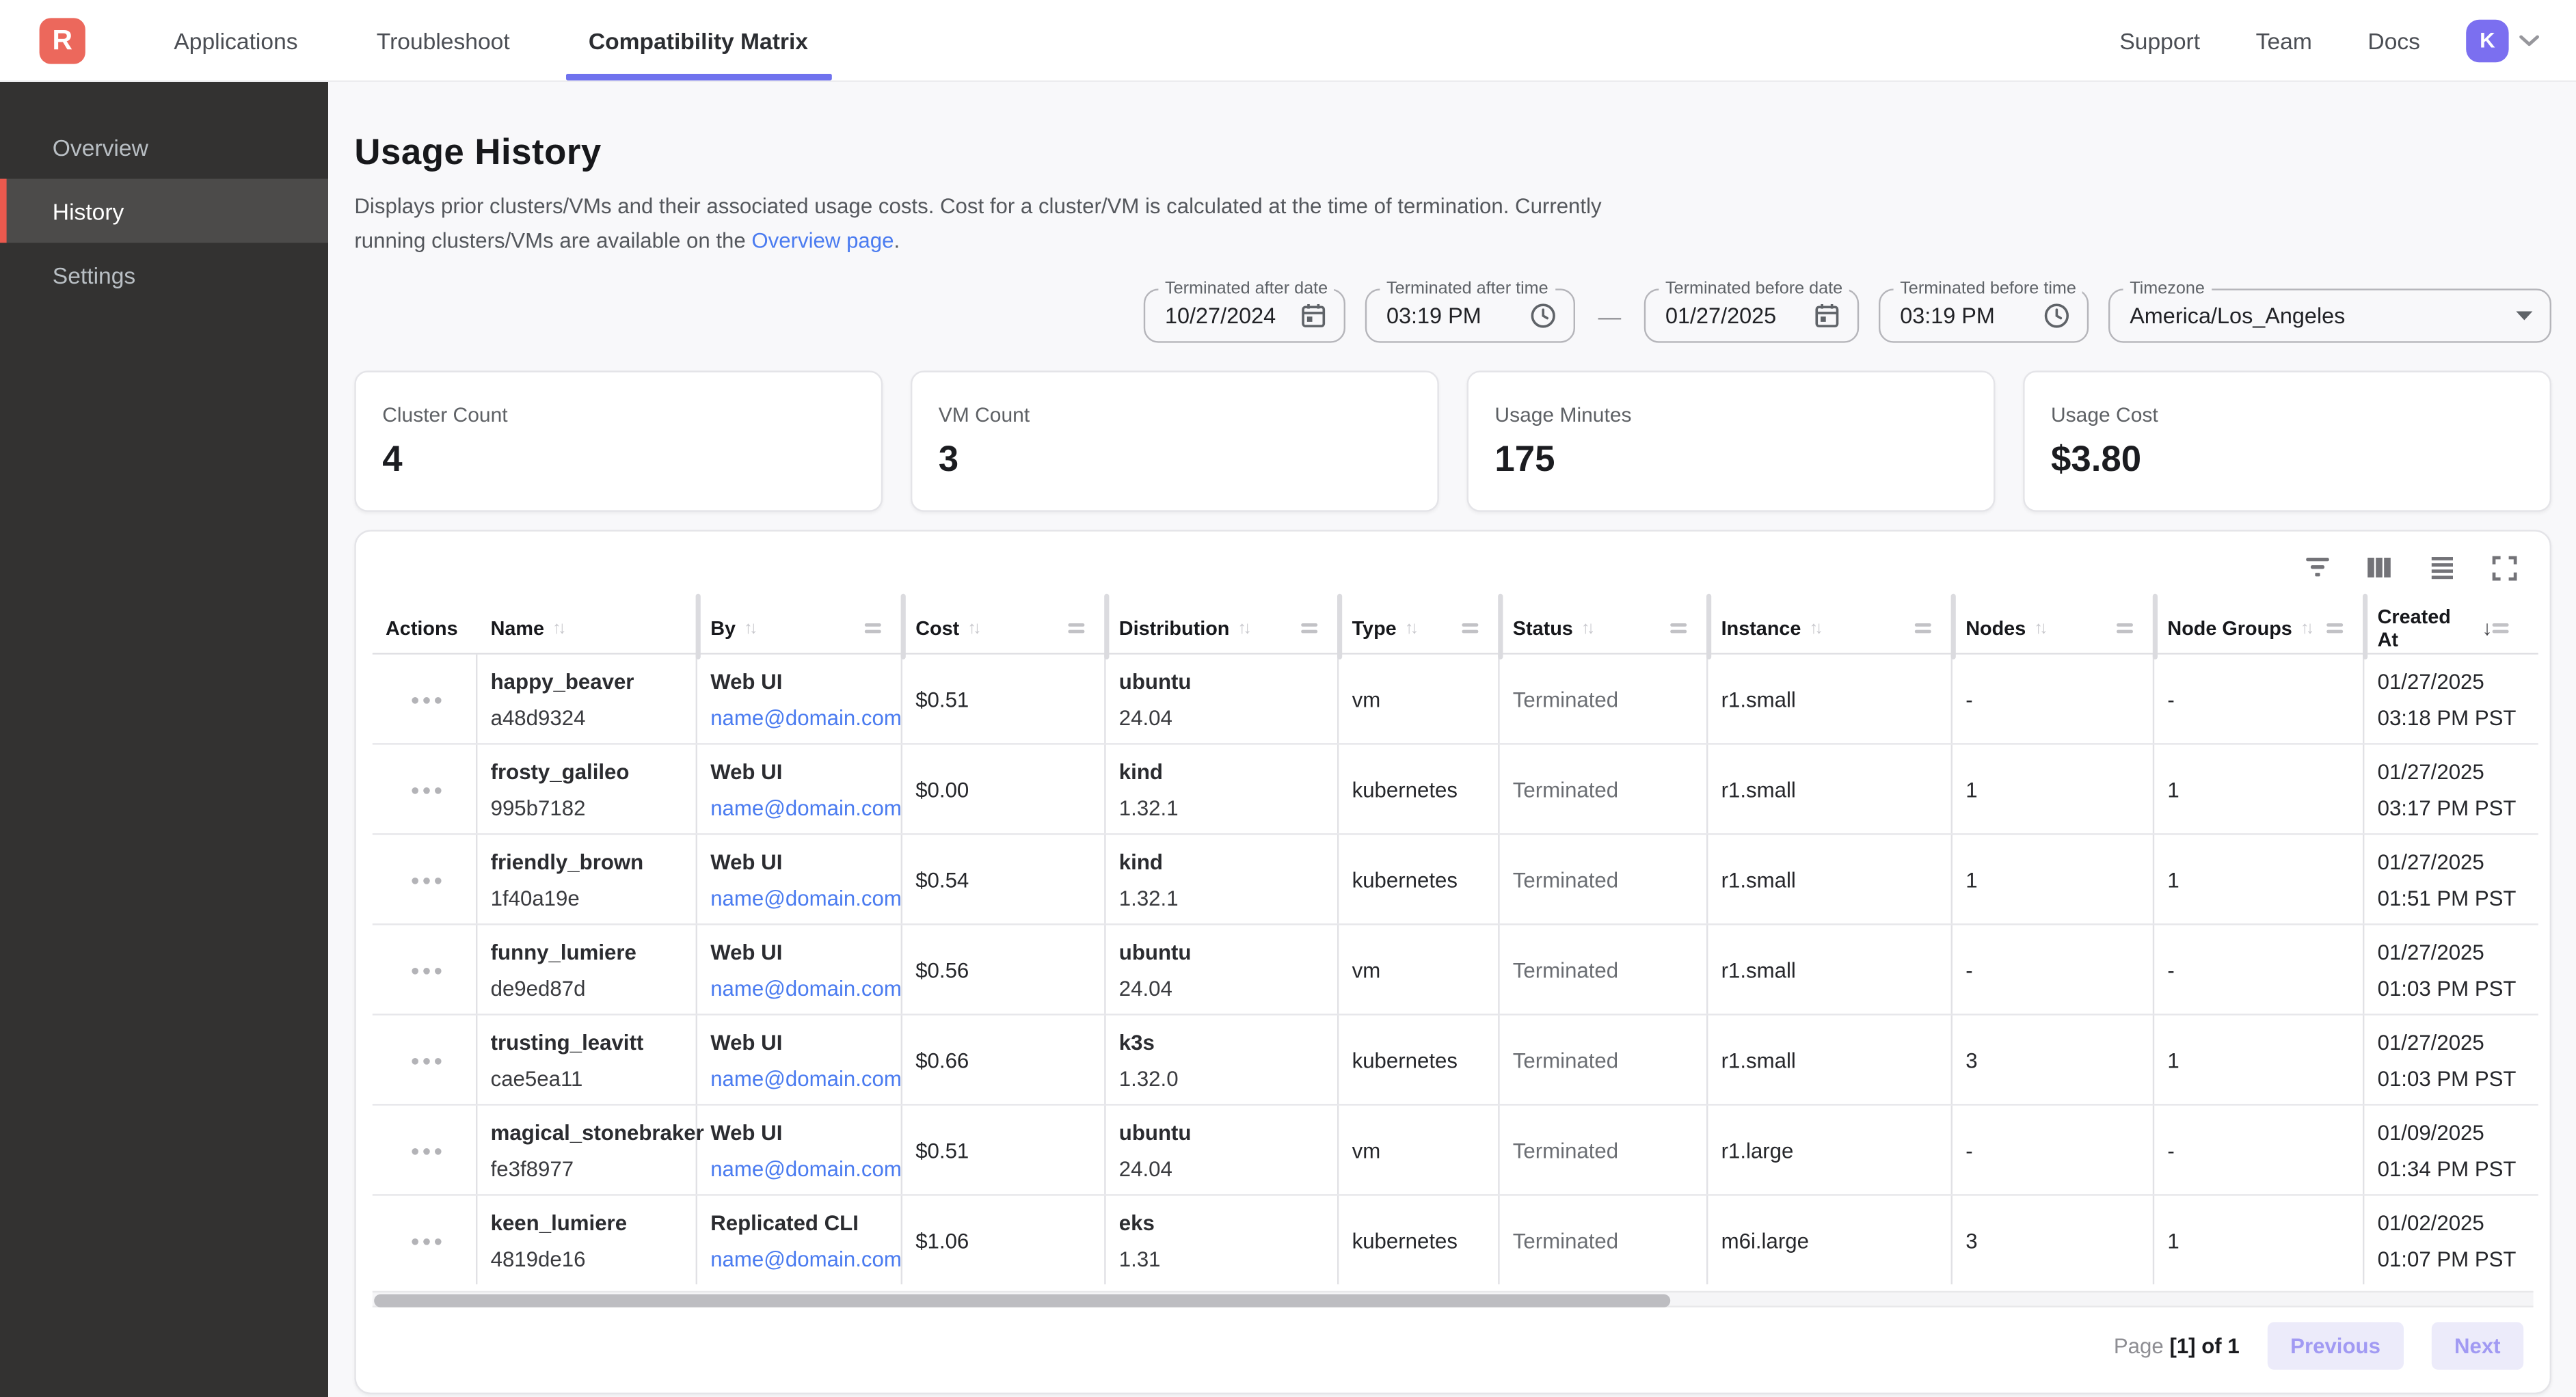 This screenshot has width=2576, height=1397. What do you see at coordinates (1244, 311) in the screenshot?
I see `terminated-after-date-field: Terminated after date 10/27/2024` at bounding box center [1244, 311].